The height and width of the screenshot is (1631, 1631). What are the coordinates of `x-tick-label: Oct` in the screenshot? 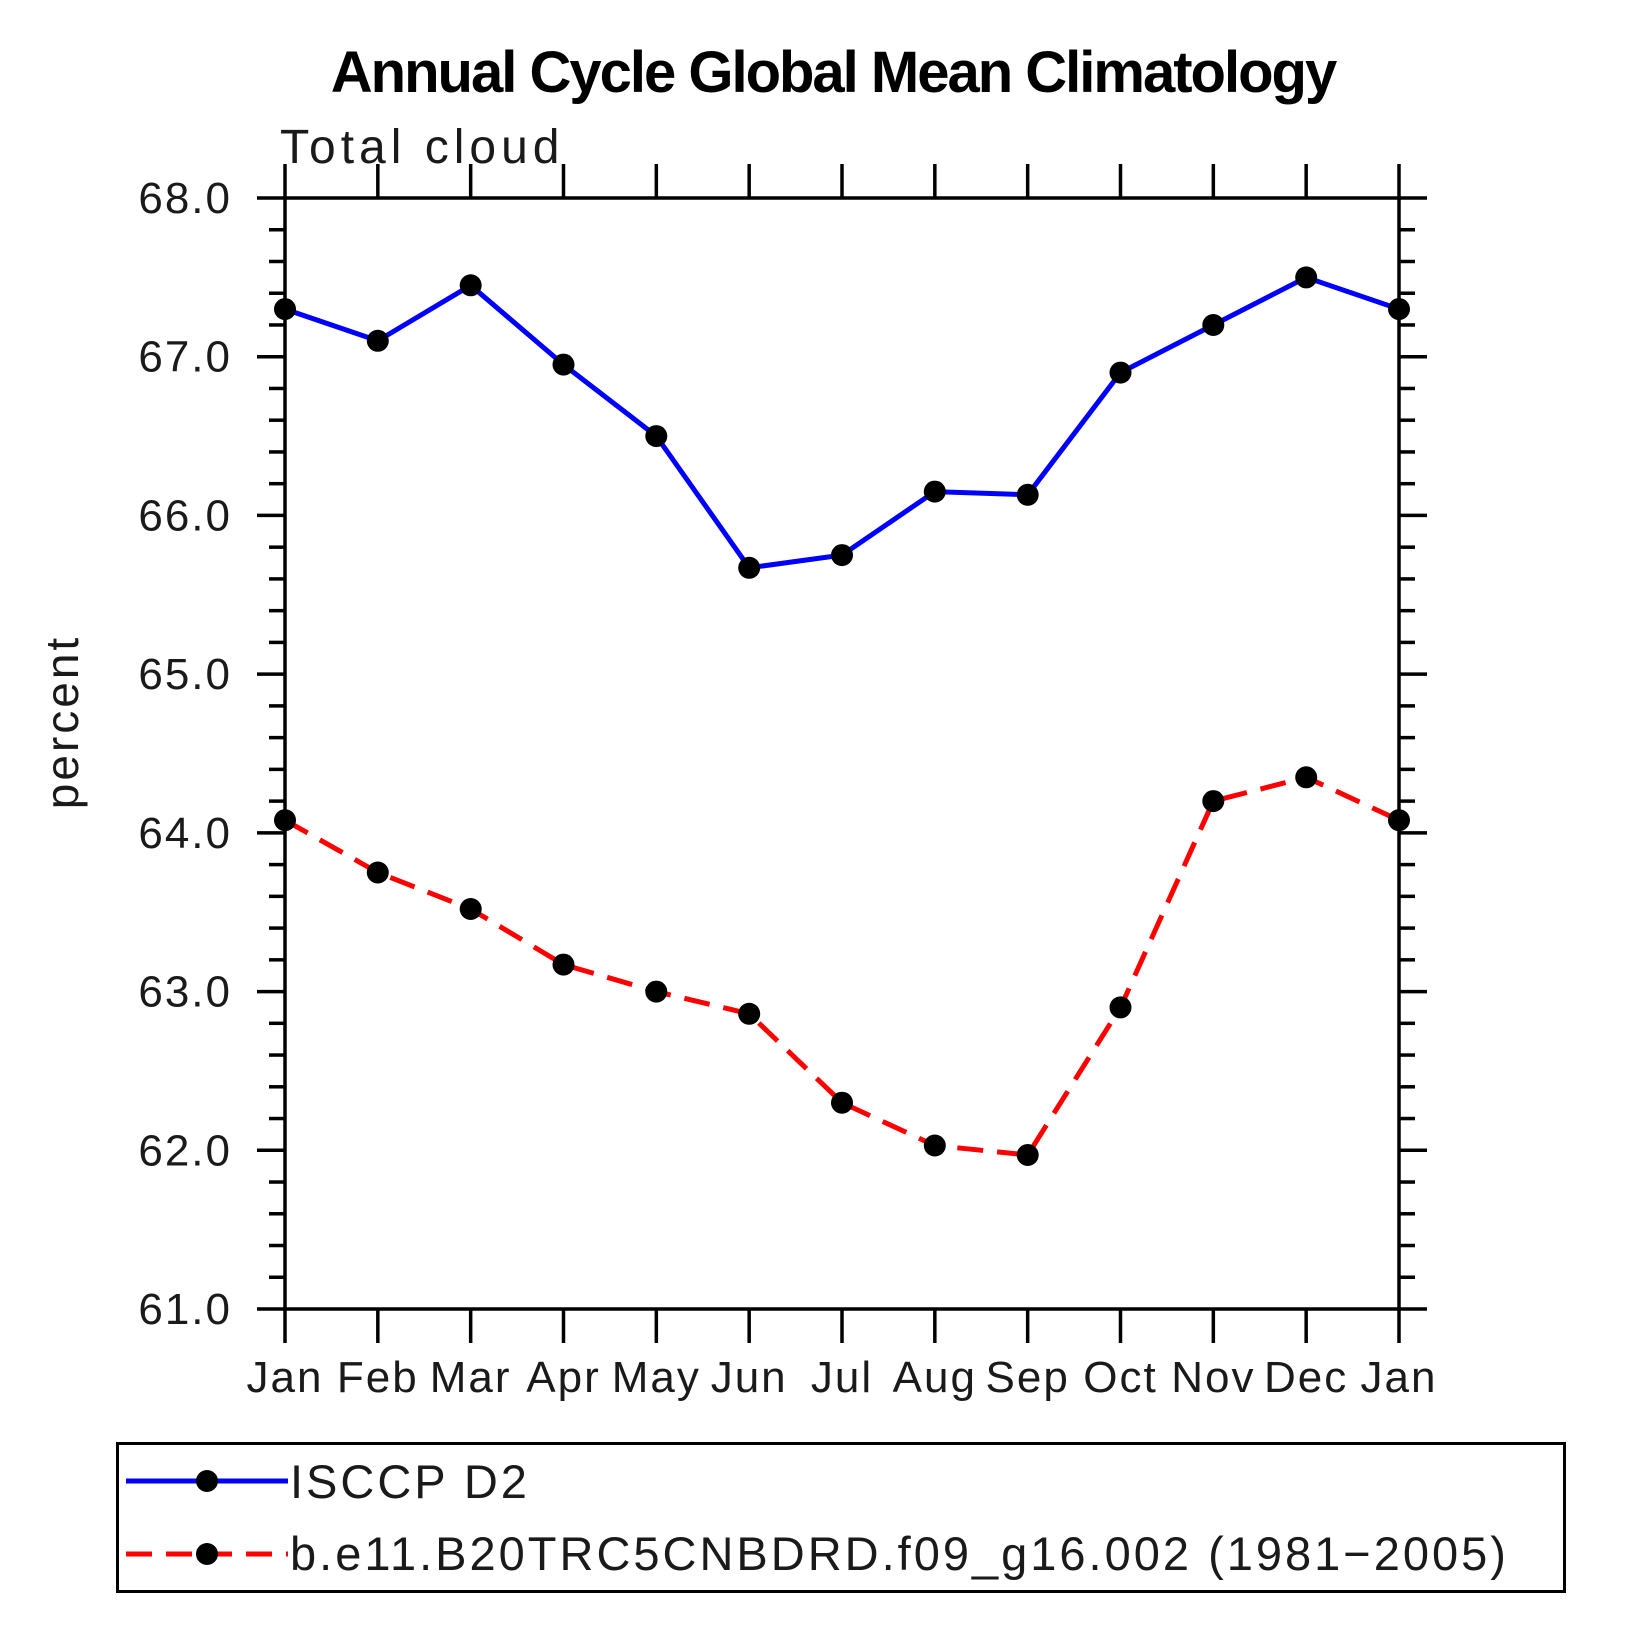 It's located at (1120, 1377).